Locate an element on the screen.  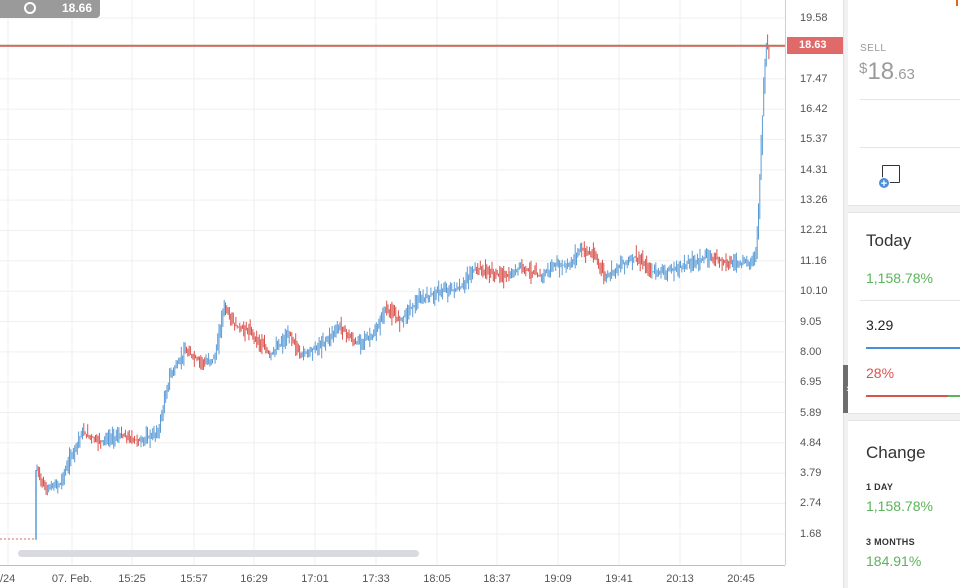
price-tick-label: 1.68 is located at coordinates (811, 534).